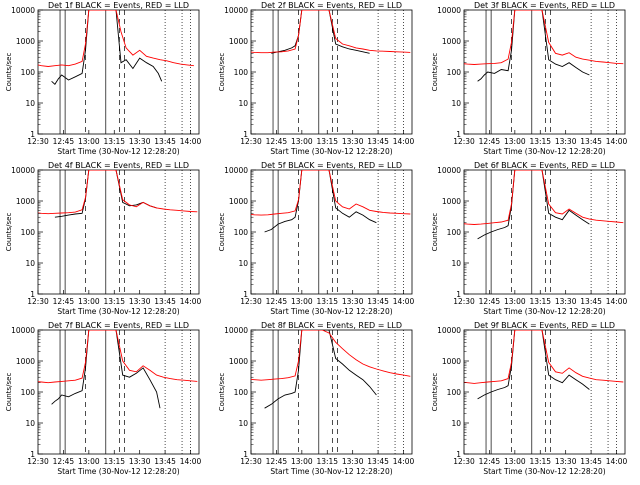  I want to click on panel-title: Det 4f BLACK = Events, RED = LLD, so click(118, 165).